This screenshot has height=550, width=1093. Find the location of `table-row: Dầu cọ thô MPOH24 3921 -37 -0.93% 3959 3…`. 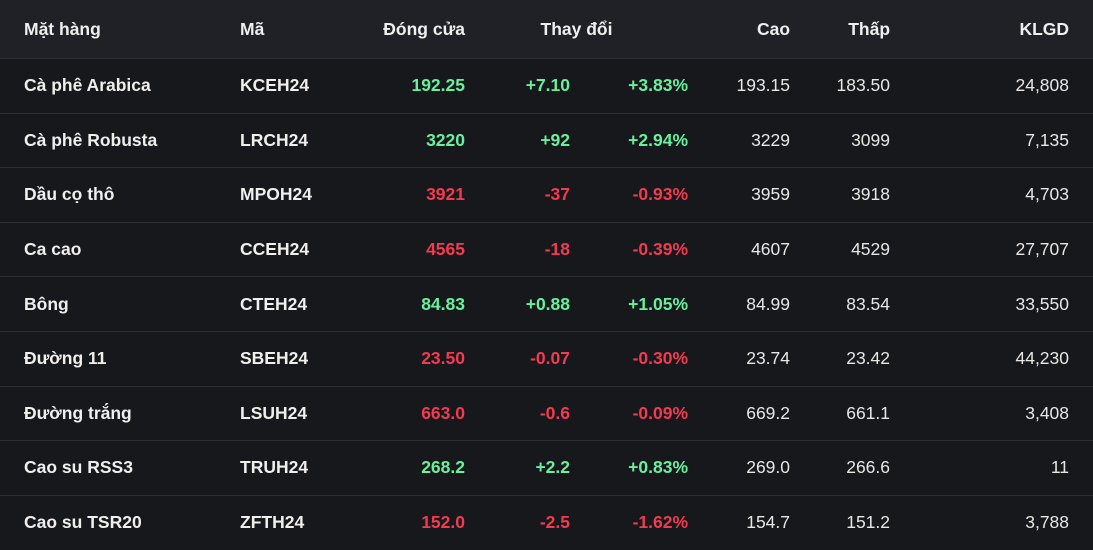

table-row: Dầu cọ thô MPOH24 3921 -37 -0.93% 3959 3… is located at coordinates (546, 195).